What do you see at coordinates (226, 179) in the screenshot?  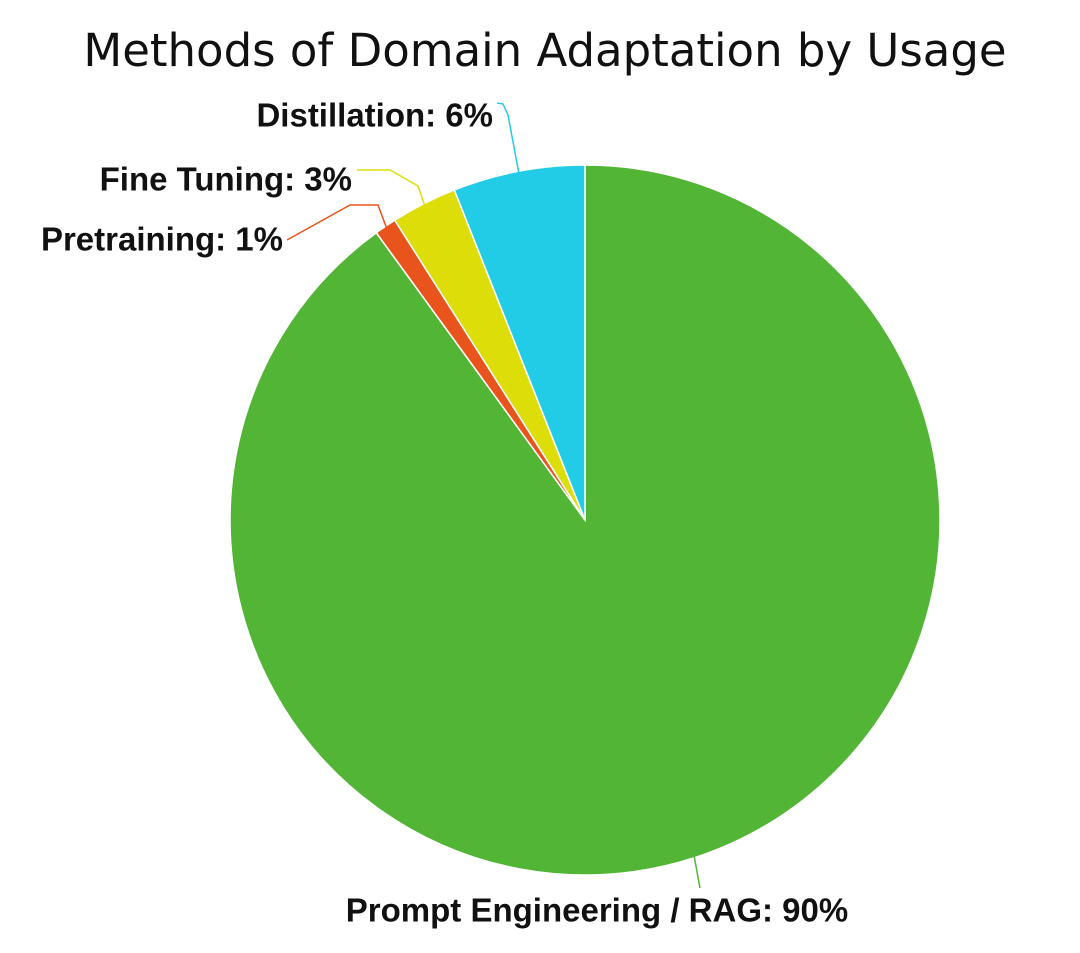 I see `slice-label: Fine Tuning: 3%` at bounding box center [226, 179].